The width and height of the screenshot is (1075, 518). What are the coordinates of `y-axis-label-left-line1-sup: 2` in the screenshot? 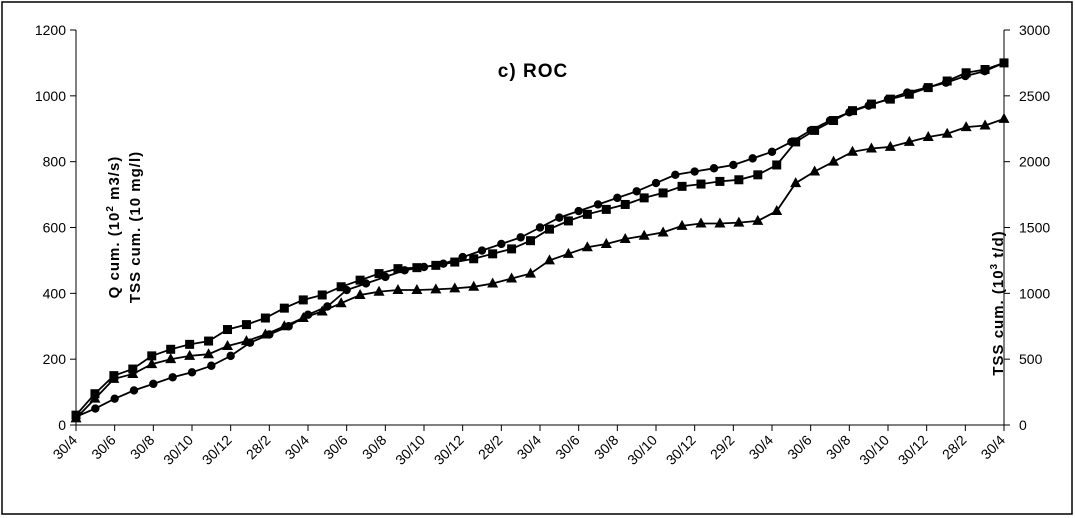 It's located at (110, 208).